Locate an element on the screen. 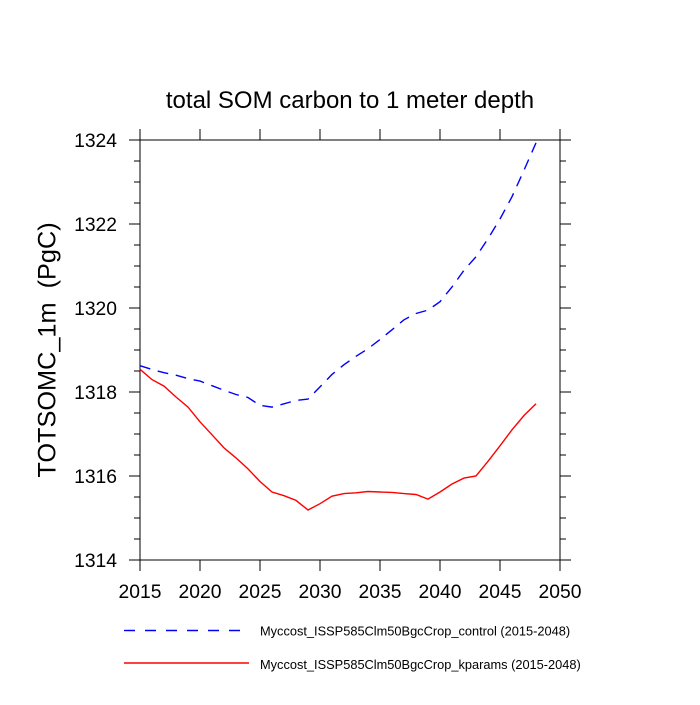 This screenshot has height=705, width=700. svg-text: 1320 is located at coordinates (95, 309).